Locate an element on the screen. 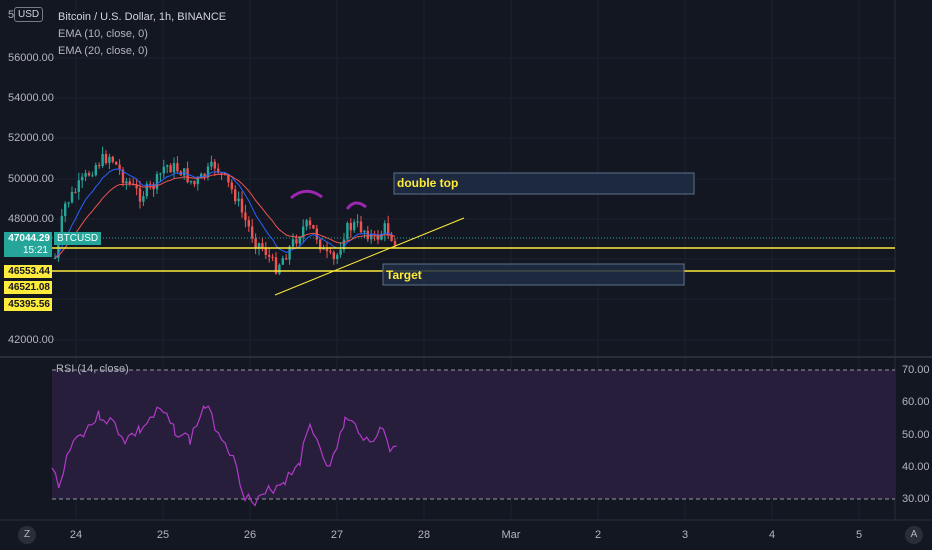 The image size is (932, 550). rsi-axis-label: 70.00 is located at coordinates (916, 370).